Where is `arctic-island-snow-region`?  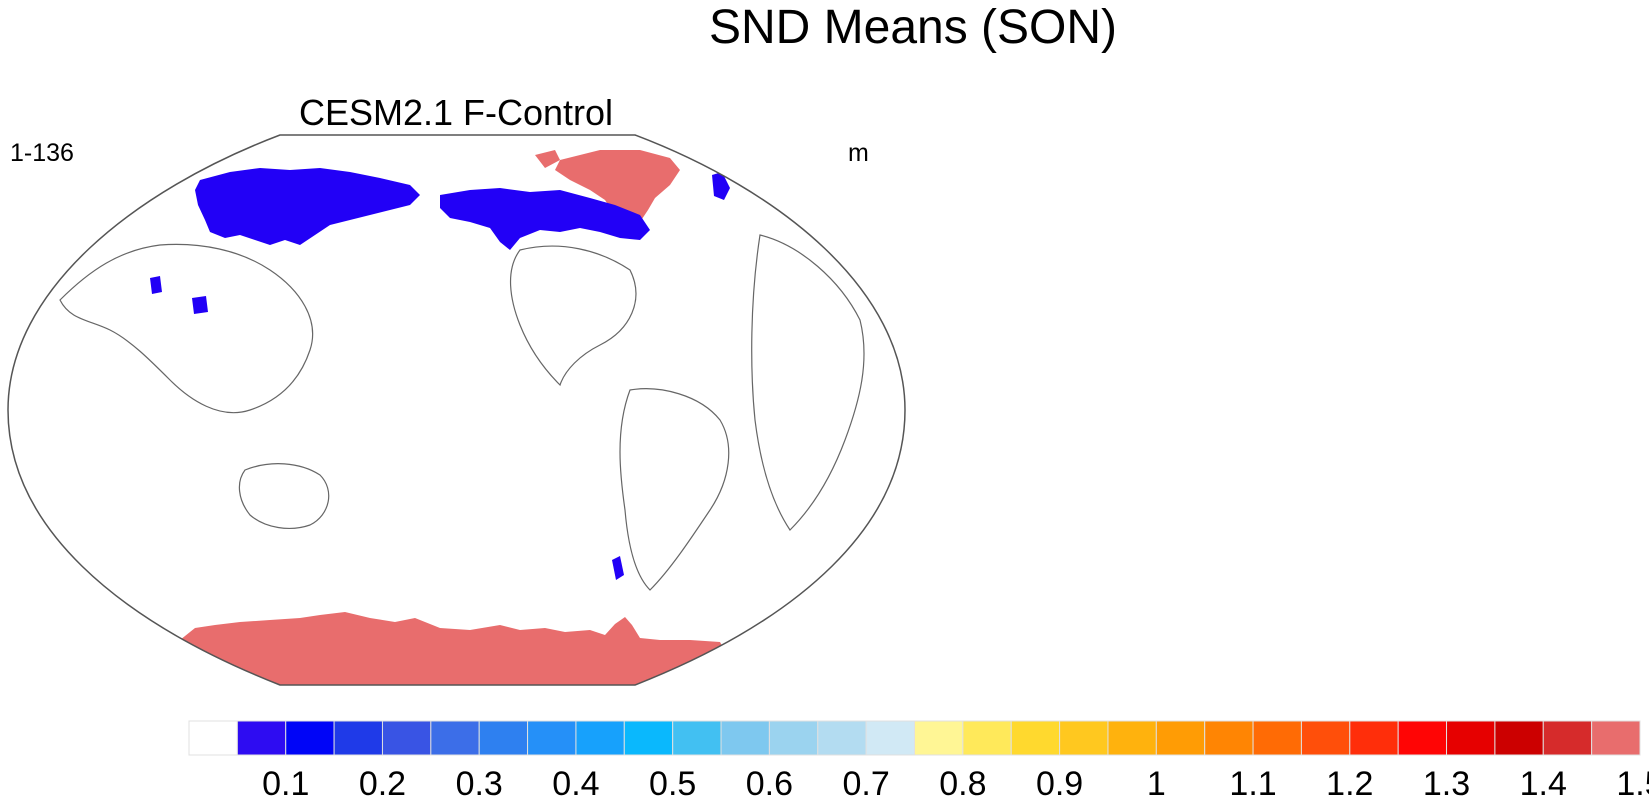 arctic-island-snow-region is located at coordinates (547, 159).